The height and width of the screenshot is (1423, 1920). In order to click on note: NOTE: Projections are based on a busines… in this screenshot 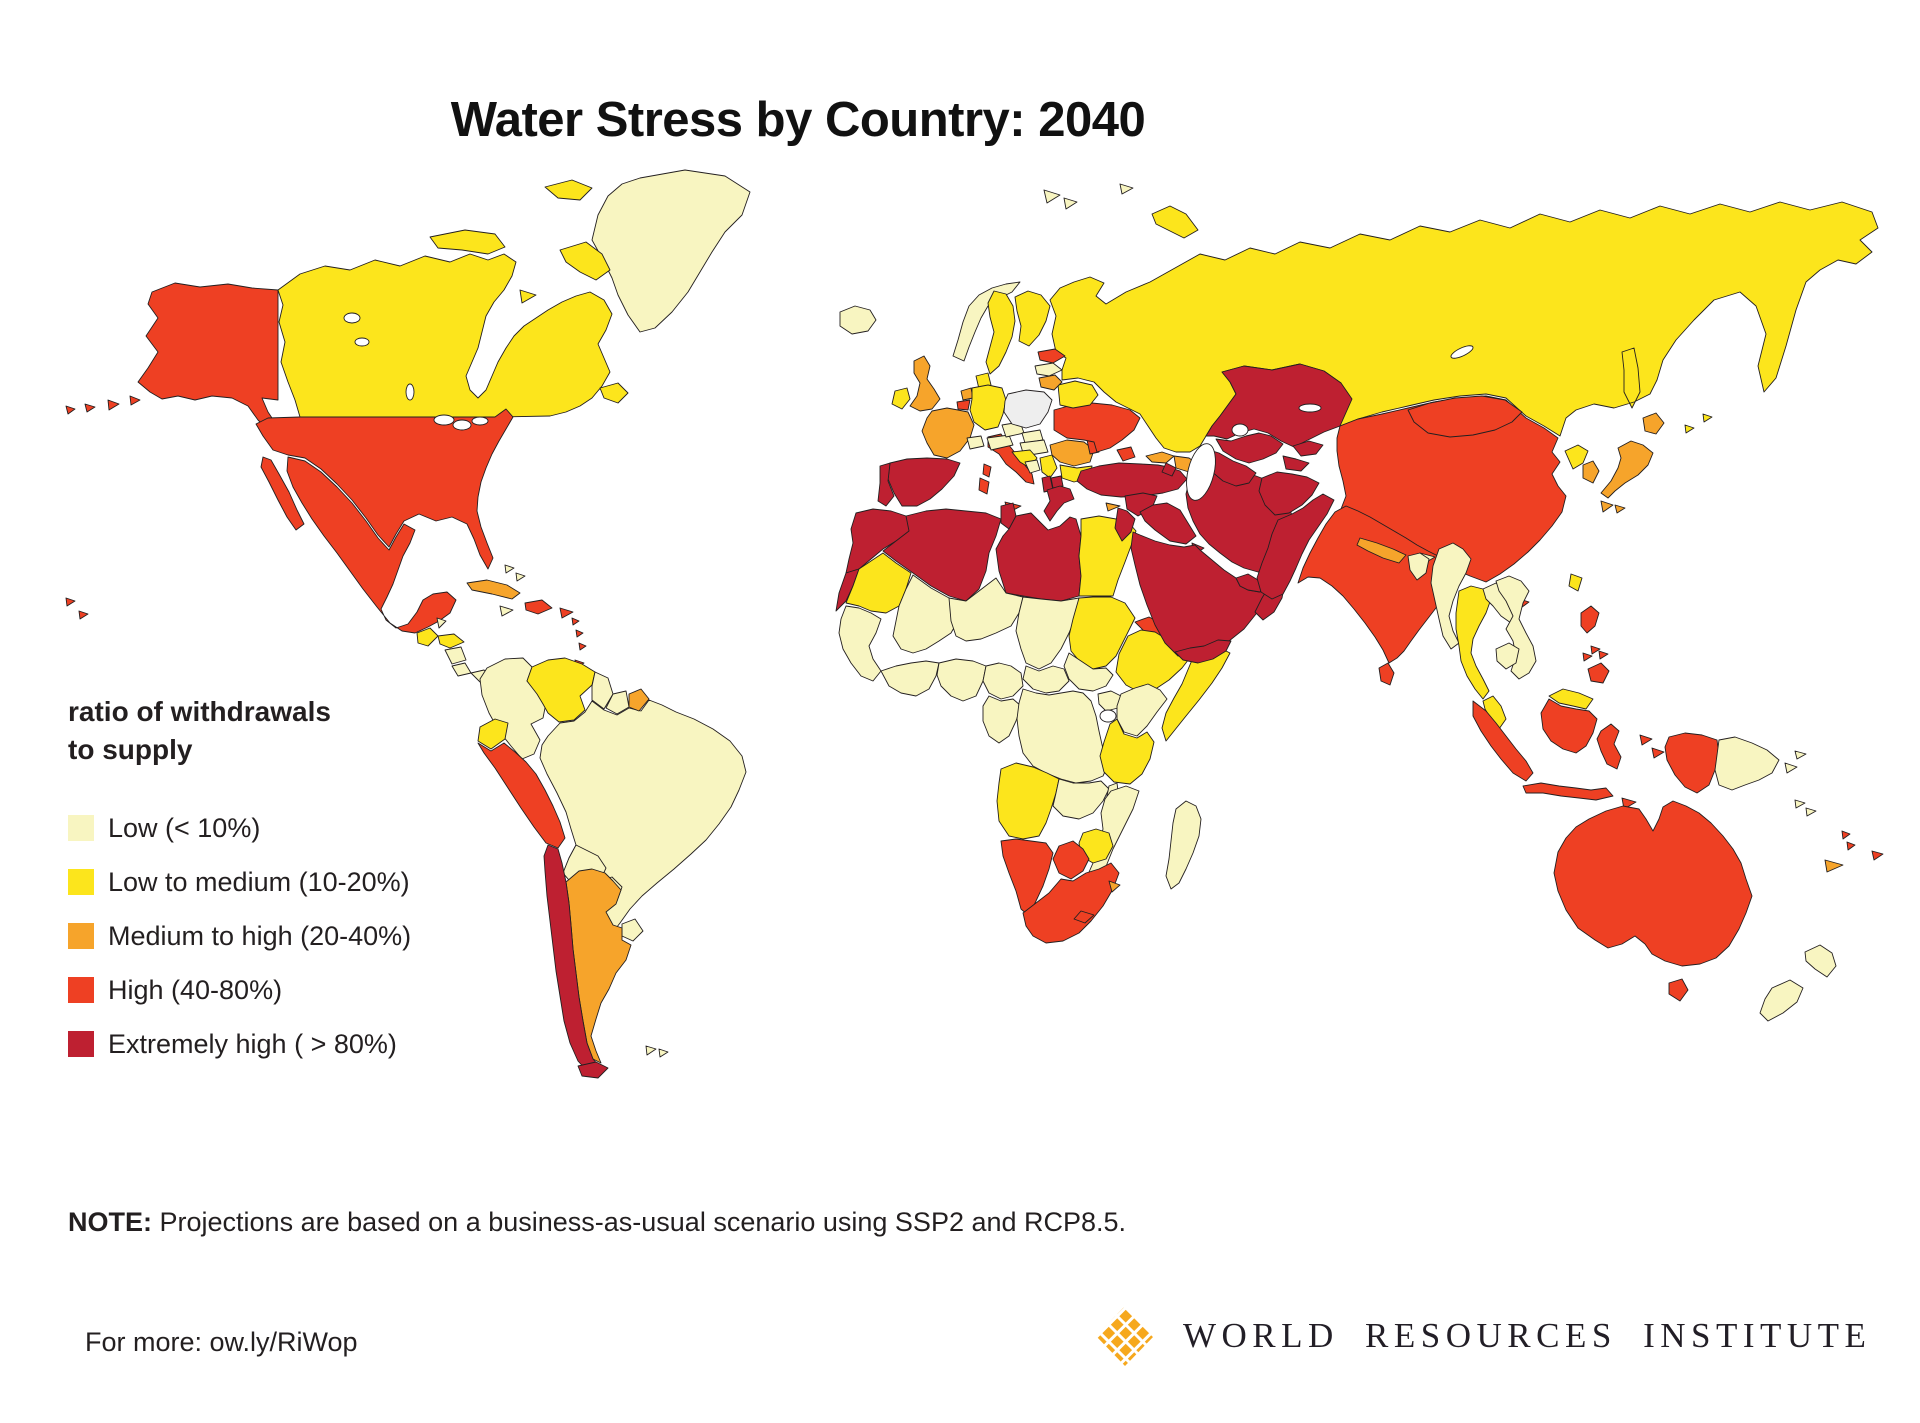, I will do `click(597, 1222)`.